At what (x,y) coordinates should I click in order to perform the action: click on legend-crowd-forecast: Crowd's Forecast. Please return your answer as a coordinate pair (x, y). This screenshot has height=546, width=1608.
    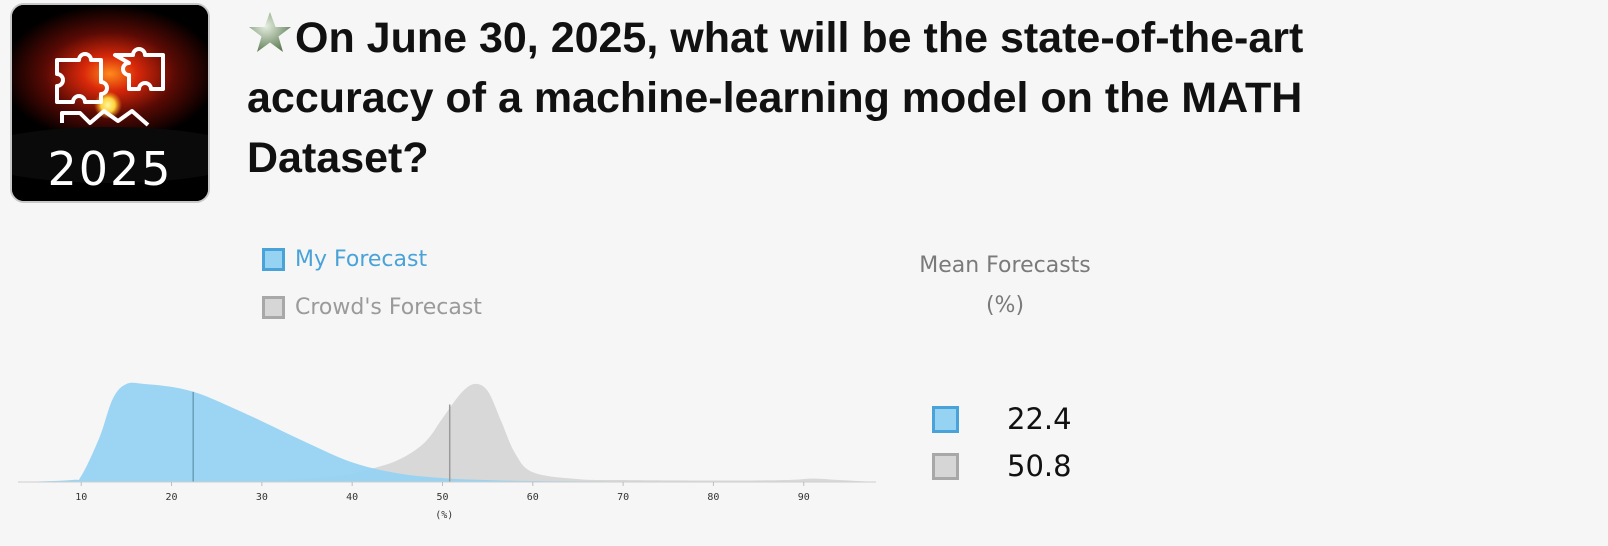
    Looking at the image, I should click on (372, 307).